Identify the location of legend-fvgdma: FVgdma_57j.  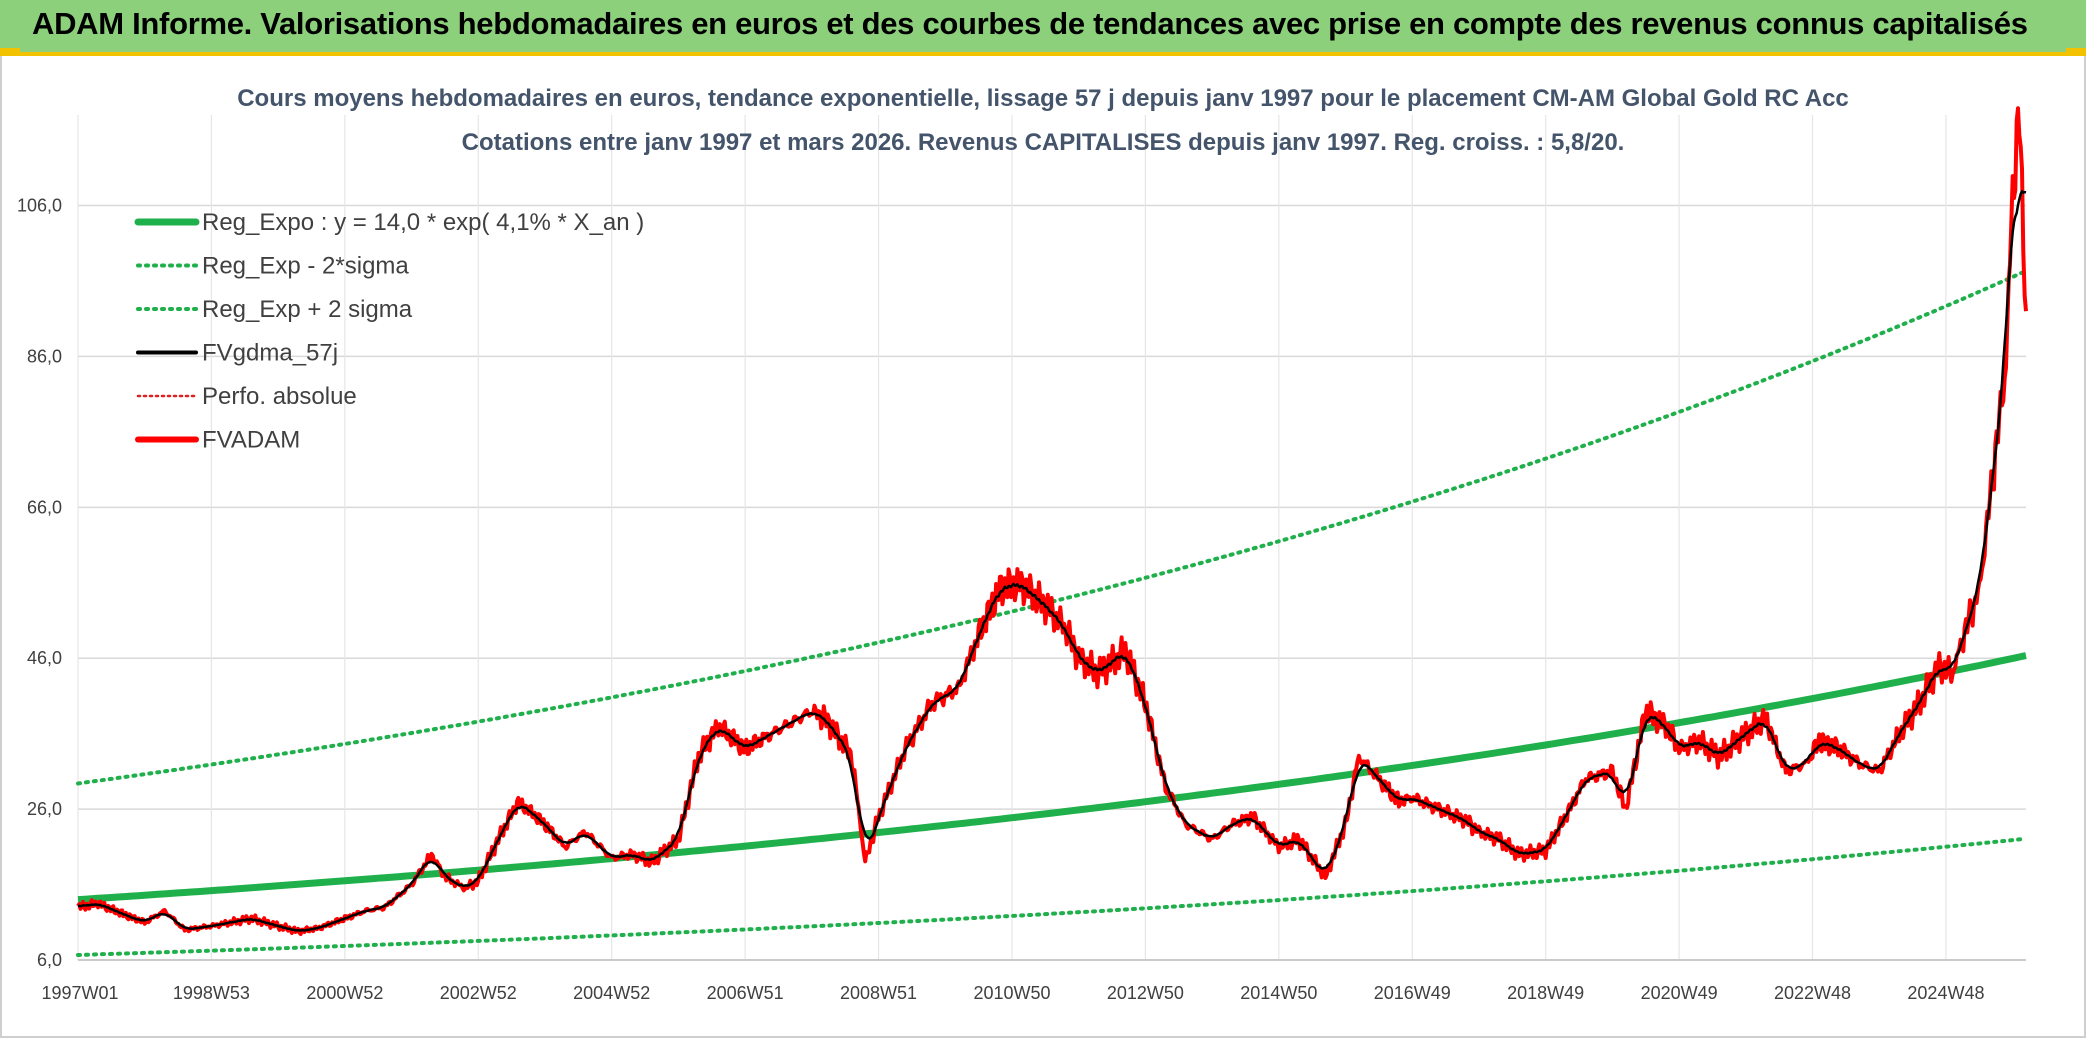
(237, 353).